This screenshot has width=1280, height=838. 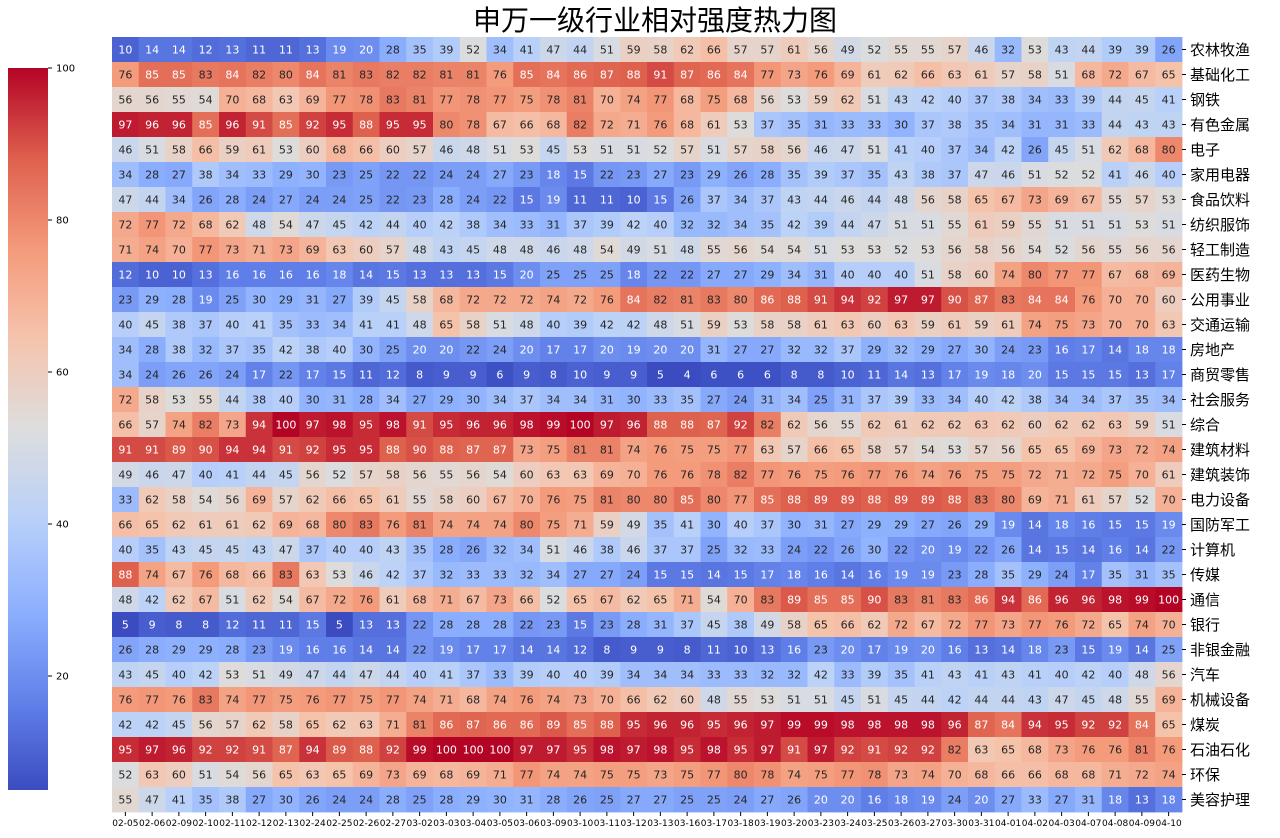 What do you see at coordinates (1205, 150) in the screenshot?
I see `row-label: 电子` at bounding box center [1205, 150].